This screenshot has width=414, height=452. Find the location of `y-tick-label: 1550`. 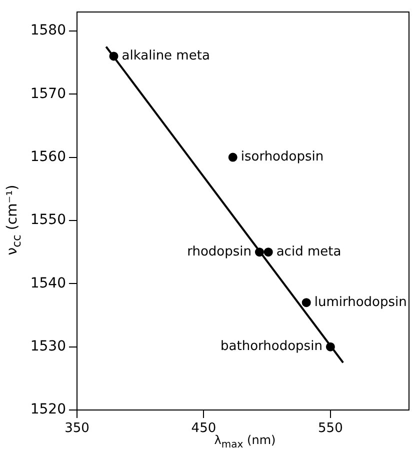

y-tick-label: 1550 is located at coordinates (48, 220).